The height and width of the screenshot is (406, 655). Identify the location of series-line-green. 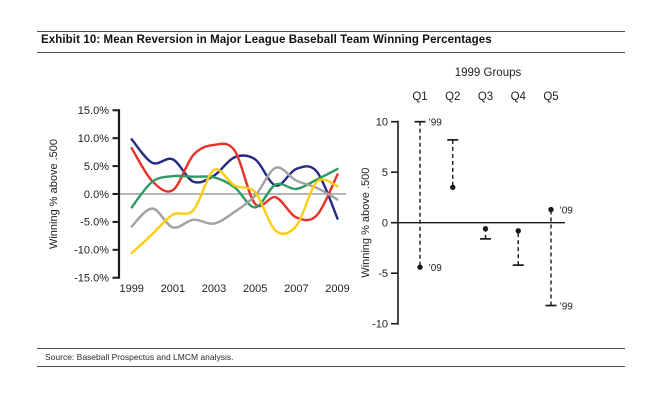
(234, 188).